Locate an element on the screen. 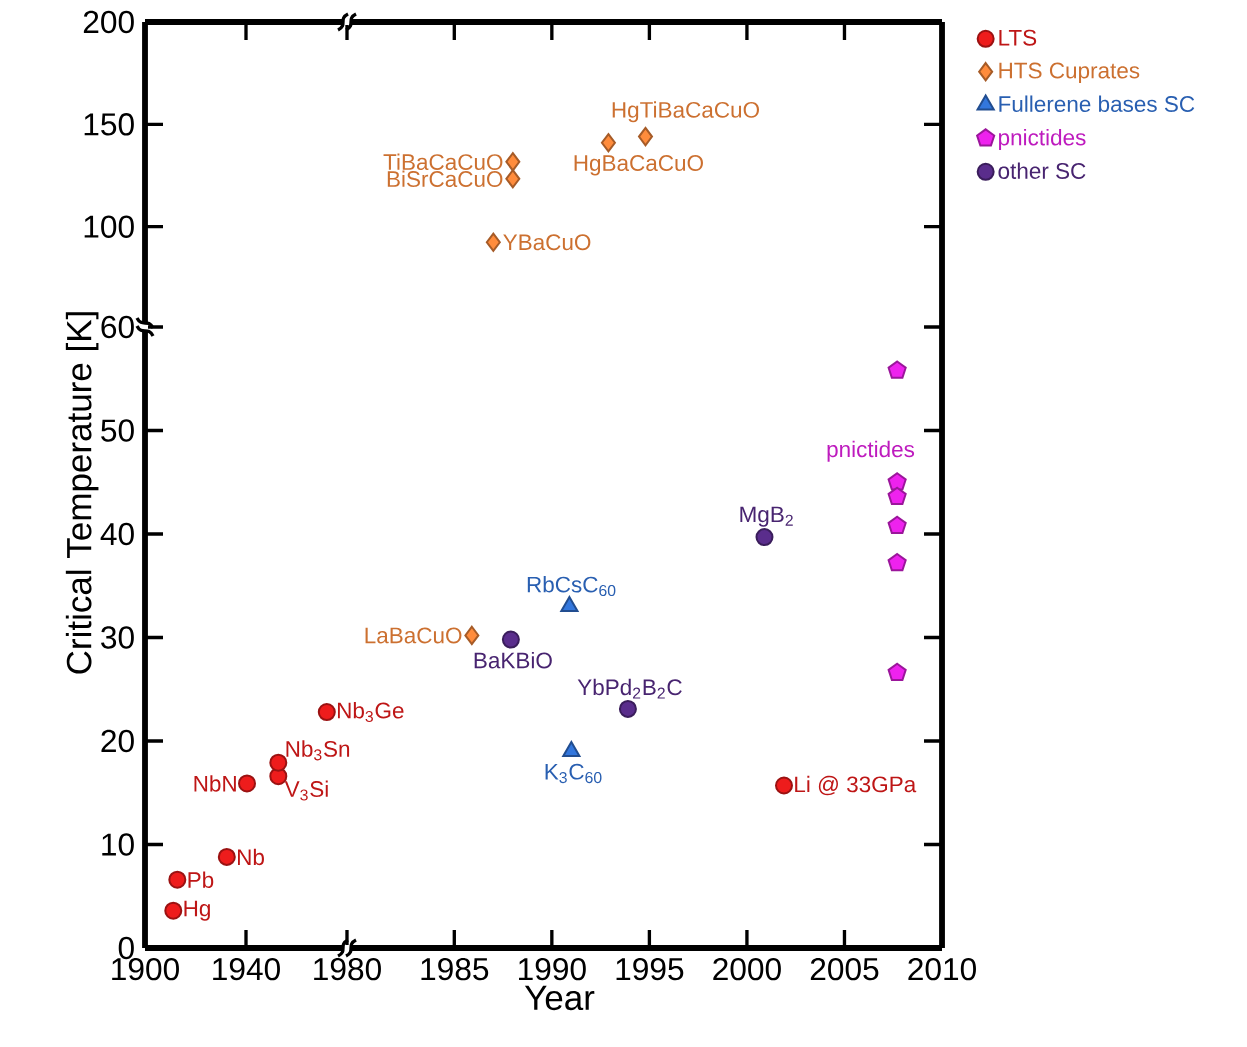 The height and width of the screenshot is (1047, 1247). legend-label: other SC is located at coordinates (1042, 170).